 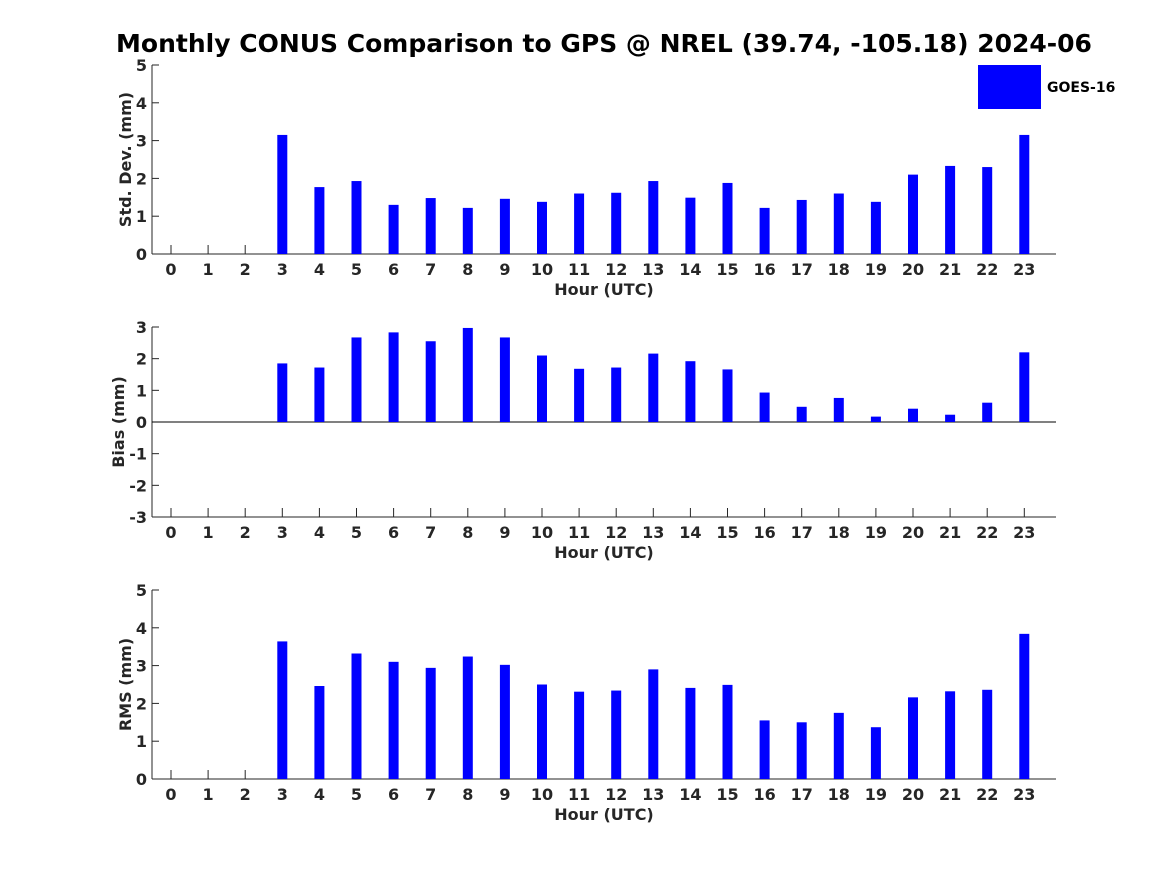 What do you see at coordinates (125, 684) in the screenshot?
I see `y-axis-label: RMS (mm)` at bounding box center [125, 684].